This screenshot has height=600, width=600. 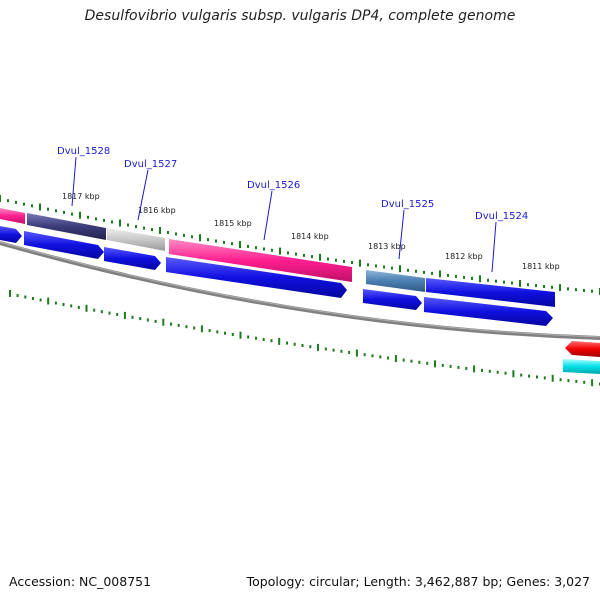 What do you see at coordinates (66, 226) in the screenshot?
I see `feature-navy` at bounding box center [66, 226].